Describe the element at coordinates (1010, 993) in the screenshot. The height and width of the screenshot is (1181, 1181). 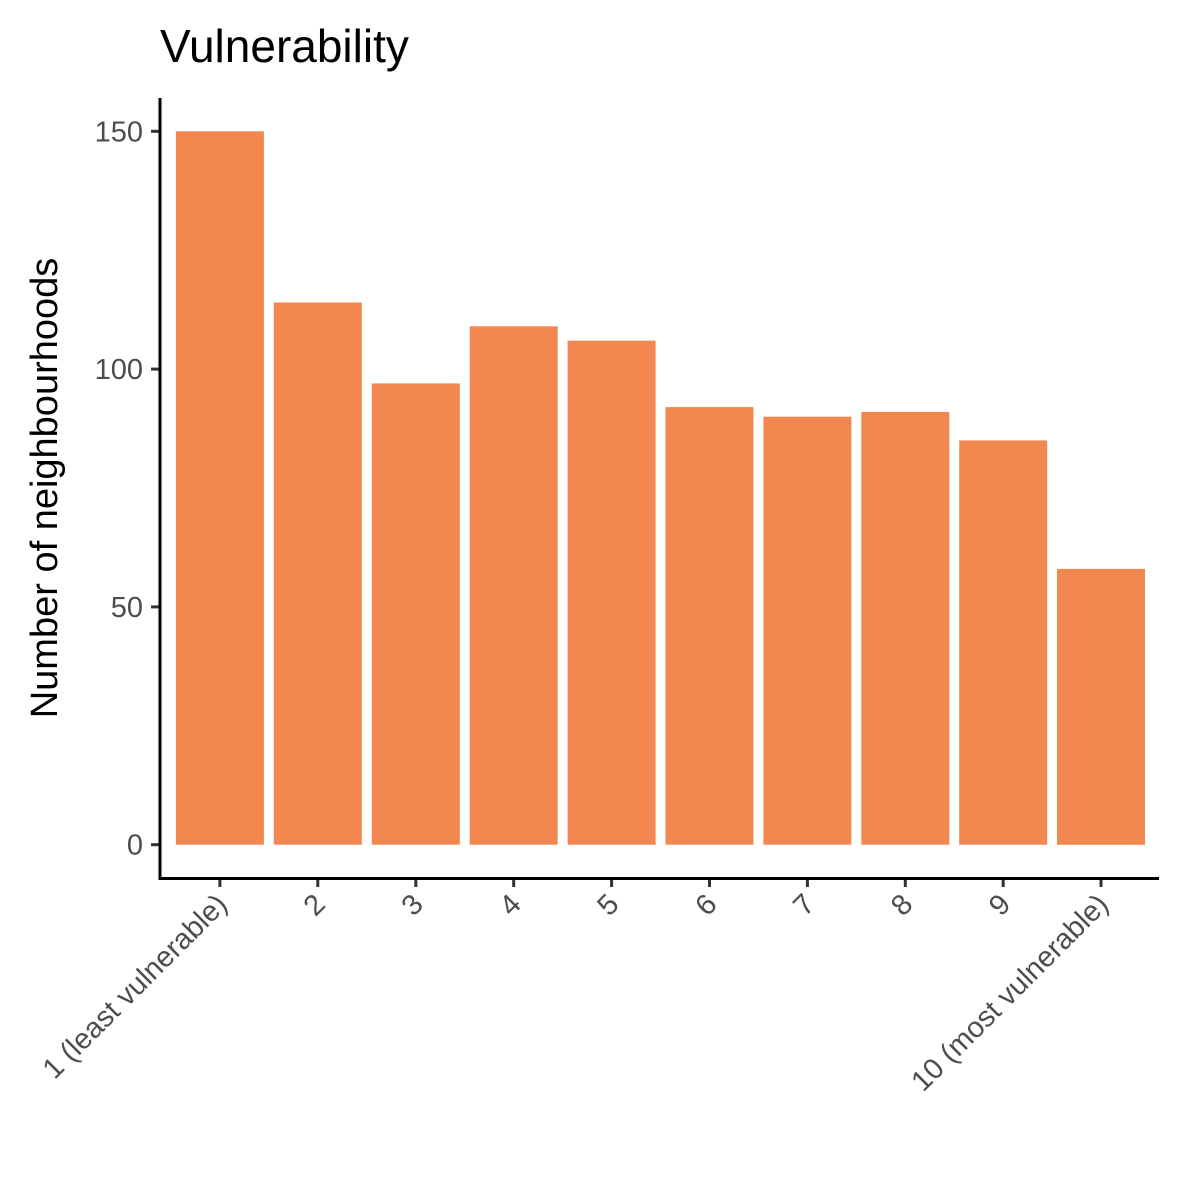
I see `x-tick-label: 10 (most vulnerable)` at that location.